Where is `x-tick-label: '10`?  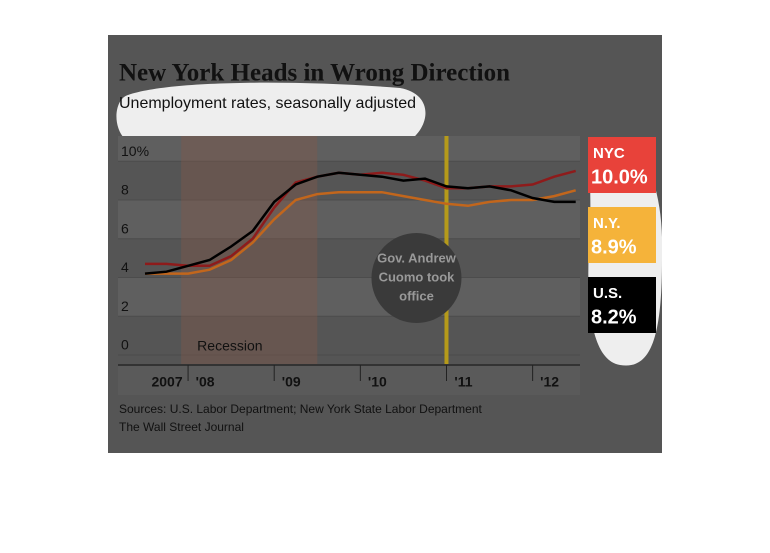 x-tick-label: '10 is located at coordinates (377, 382).